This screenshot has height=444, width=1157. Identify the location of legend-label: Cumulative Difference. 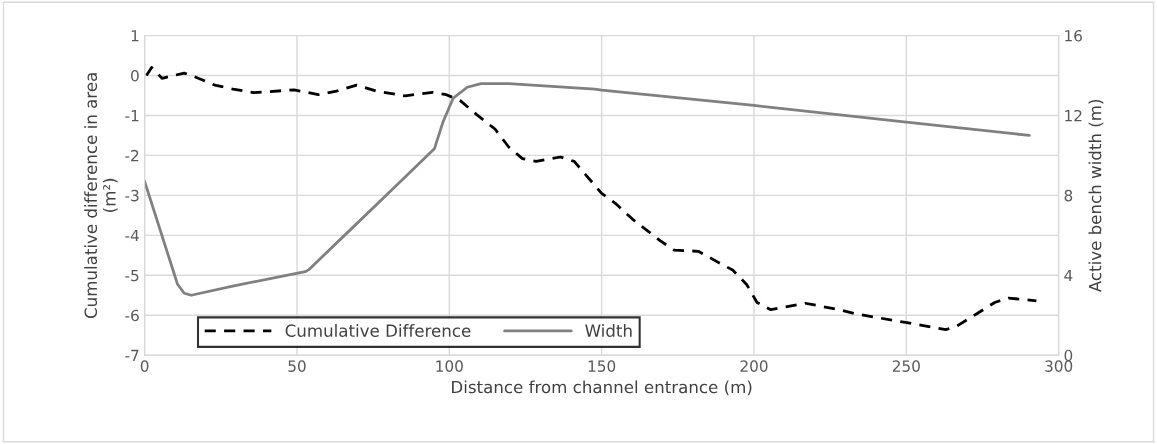
(378, 330).